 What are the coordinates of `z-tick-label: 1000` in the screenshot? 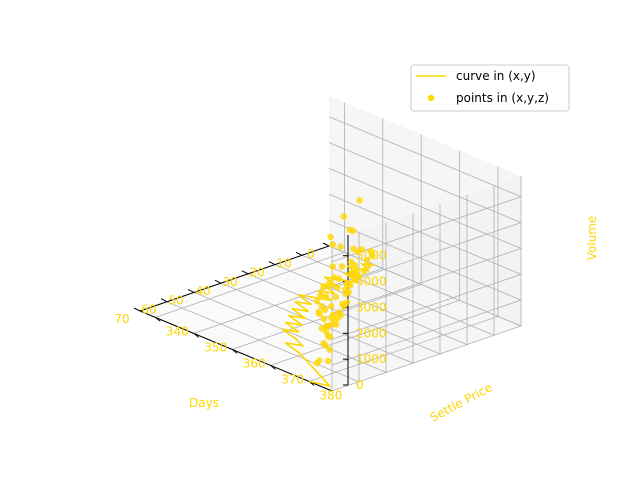 It's located at (371, 359).